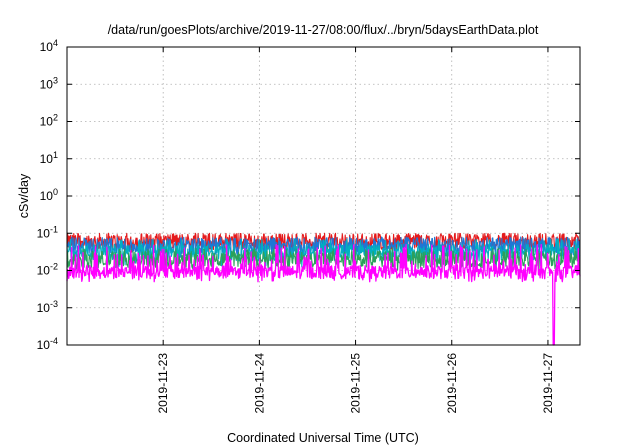  Describe the element at coordinates (24, 195) in the screenshot. I see `y-axis-title: cSv/day` at that location.